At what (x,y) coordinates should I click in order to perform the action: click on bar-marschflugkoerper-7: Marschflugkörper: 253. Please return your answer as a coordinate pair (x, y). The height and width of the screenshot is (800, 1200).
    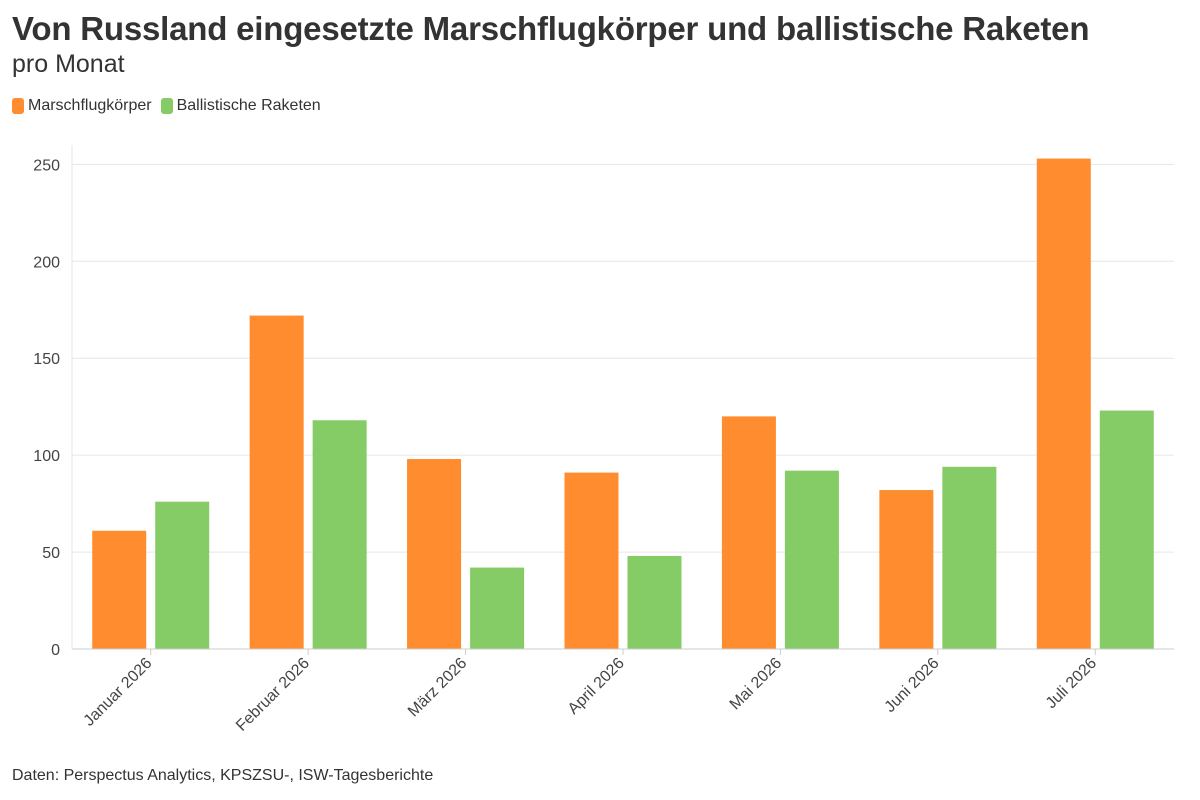
    Looking at the image, I should click on (1063, 404).